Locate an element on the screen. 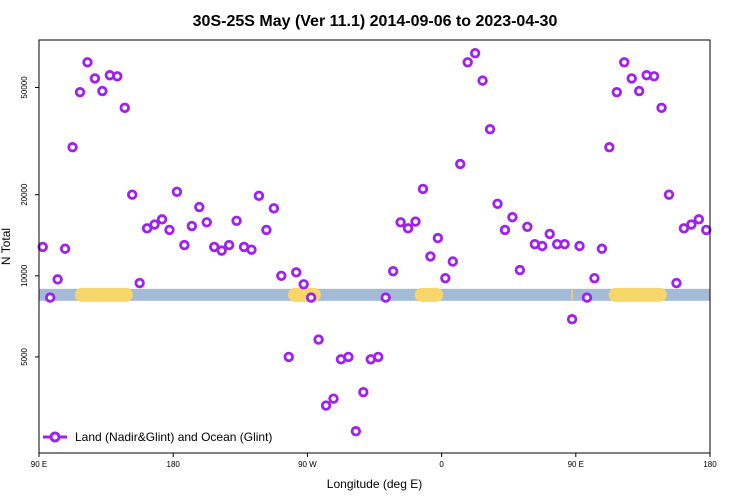  legend-marker-swatch is located at coordinates (55, 437).